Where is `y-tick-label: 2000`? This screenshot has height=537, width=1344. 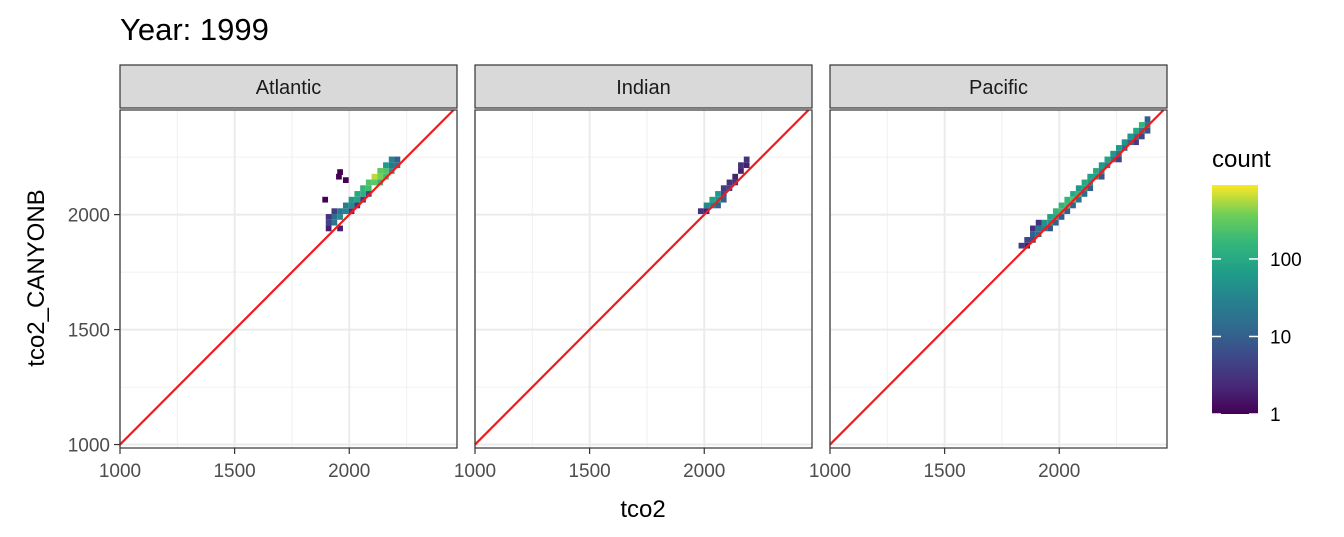 y-tick-label: 2000 is located at coordinates (89, 216).